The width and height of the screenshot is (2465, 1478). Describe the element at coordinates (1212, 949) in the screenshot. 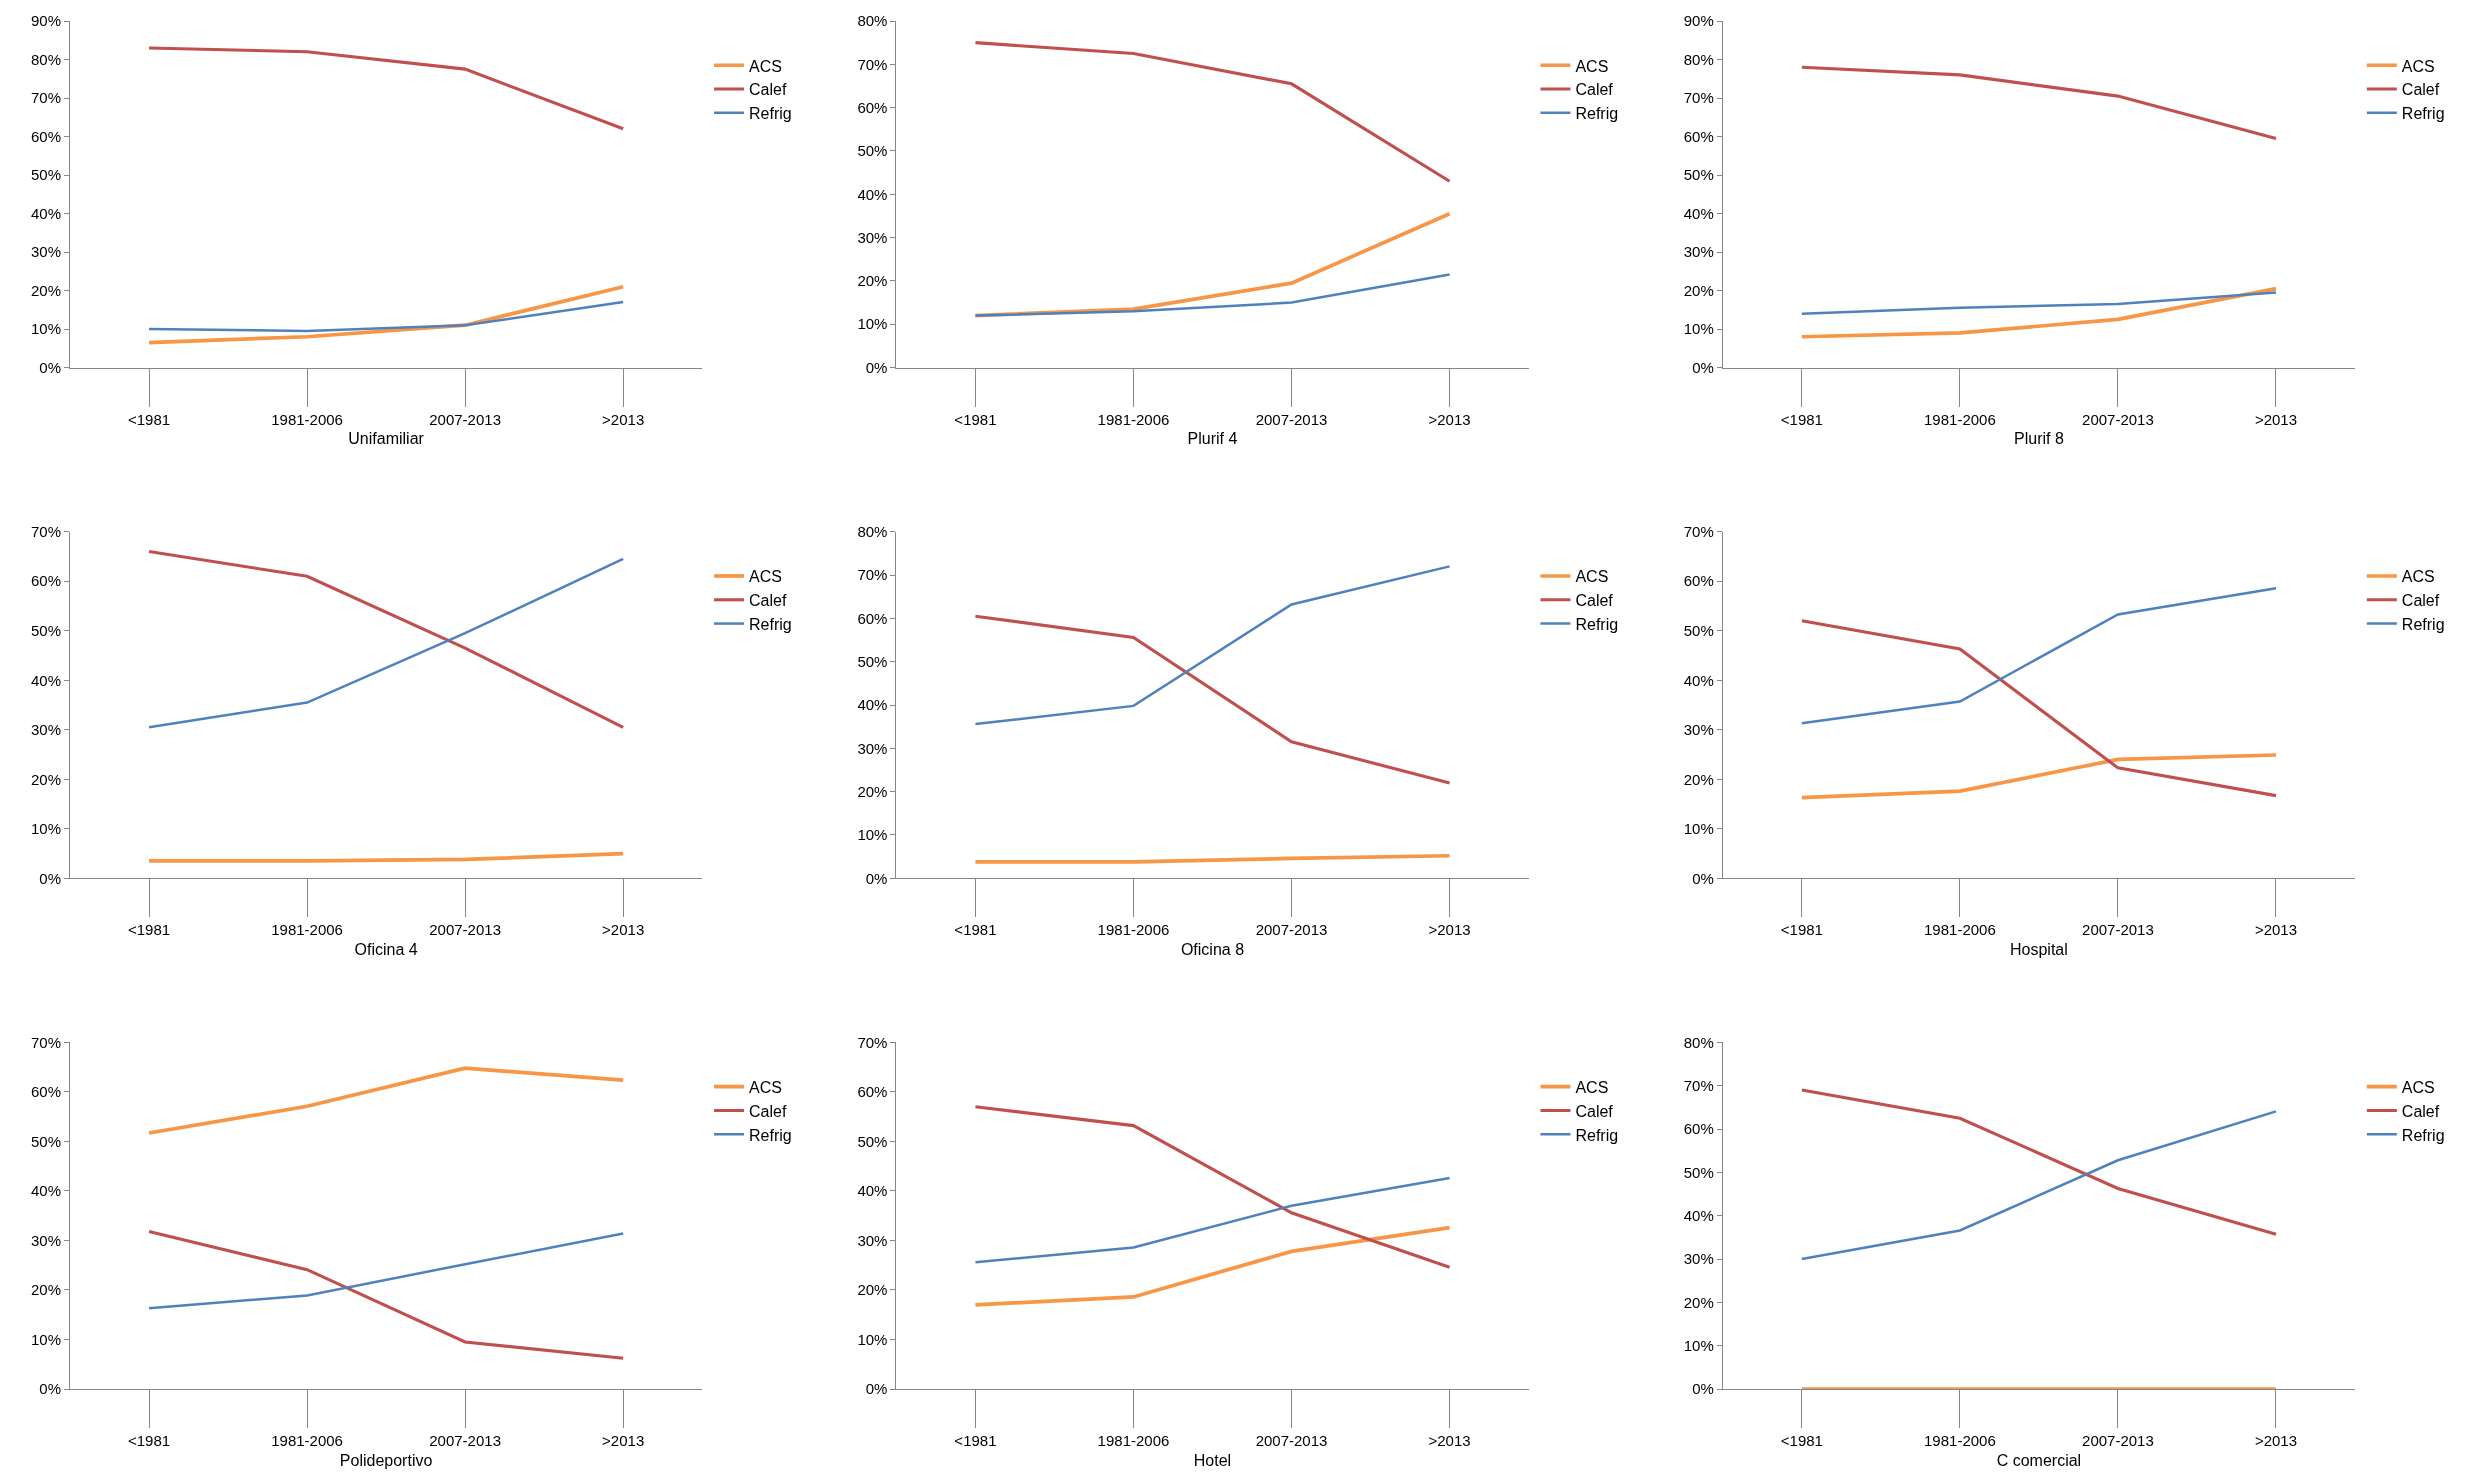

I see `x-axis-title: Oficina 8` at that location.